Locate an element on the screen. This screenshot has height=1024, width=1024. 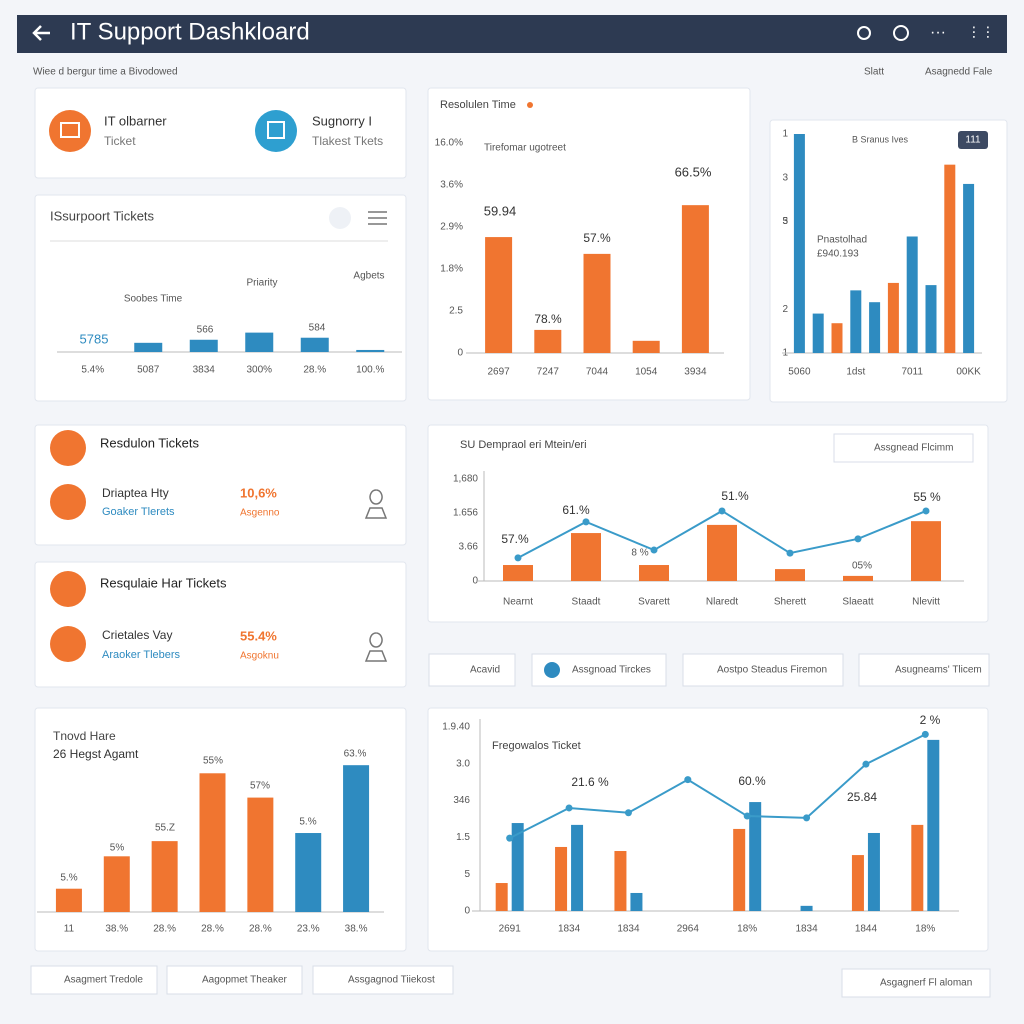
annotation: 5785 is located at coordinates (94, 338).